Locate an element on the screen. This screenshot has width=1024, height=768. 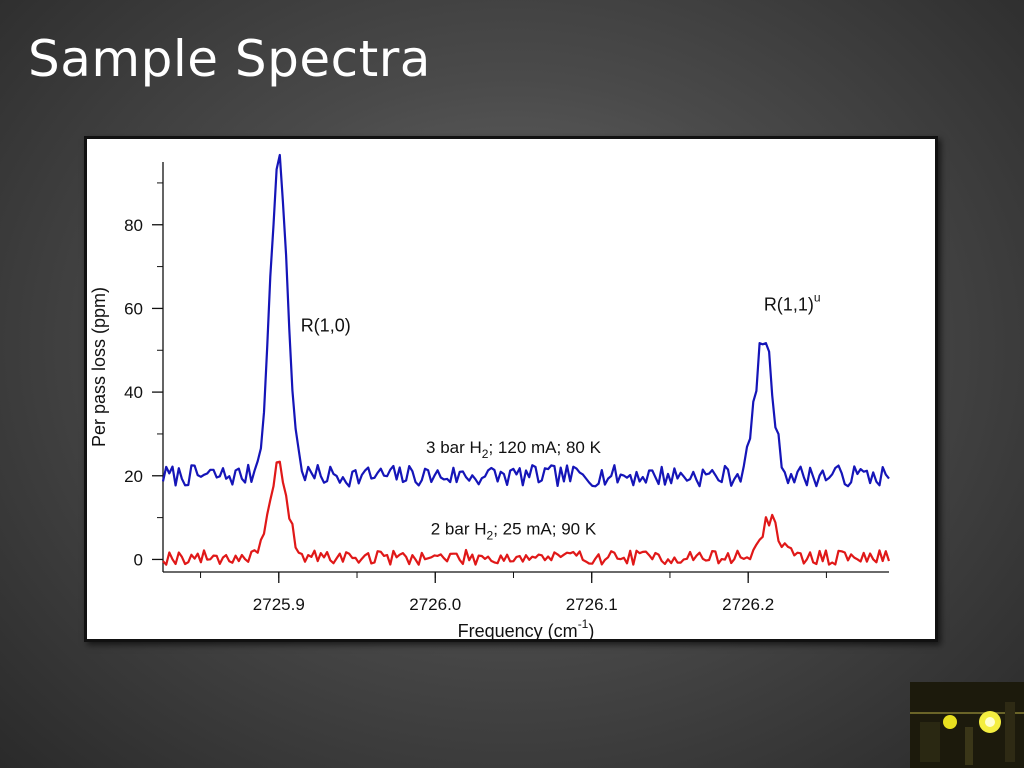
y-tick-label: 60 is located at coordinates (133, 308).